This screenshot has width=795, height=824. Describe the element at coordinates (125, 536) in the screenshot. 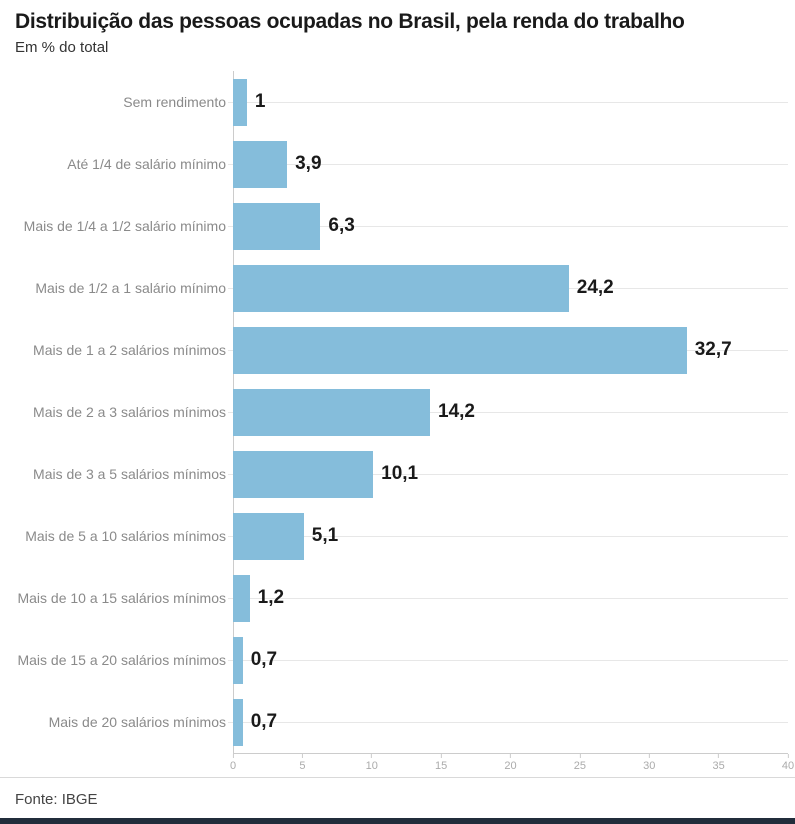

I see `category-label: Mais de 5 a 10 salários mínimos` at that location.